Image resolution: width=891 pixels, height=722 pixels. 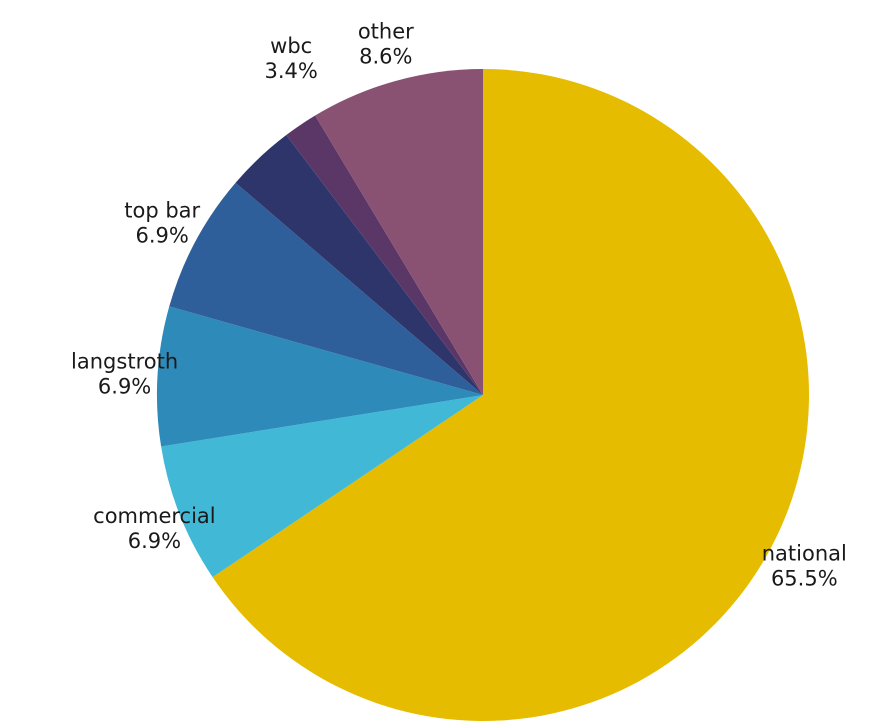 I want to click on slice-label: wbc, so click(x=291, y=46).